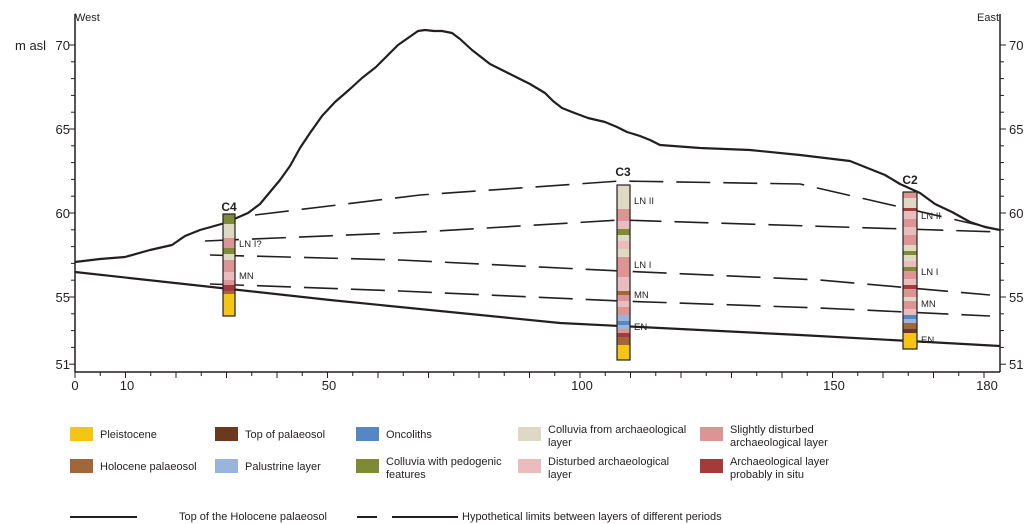 The image size is (1031, 524). What do you see at coordinates (529, 434) in the screenshot?
I see `legend-swatch-colluvia-archaeological` at bounding box center [529, 434].